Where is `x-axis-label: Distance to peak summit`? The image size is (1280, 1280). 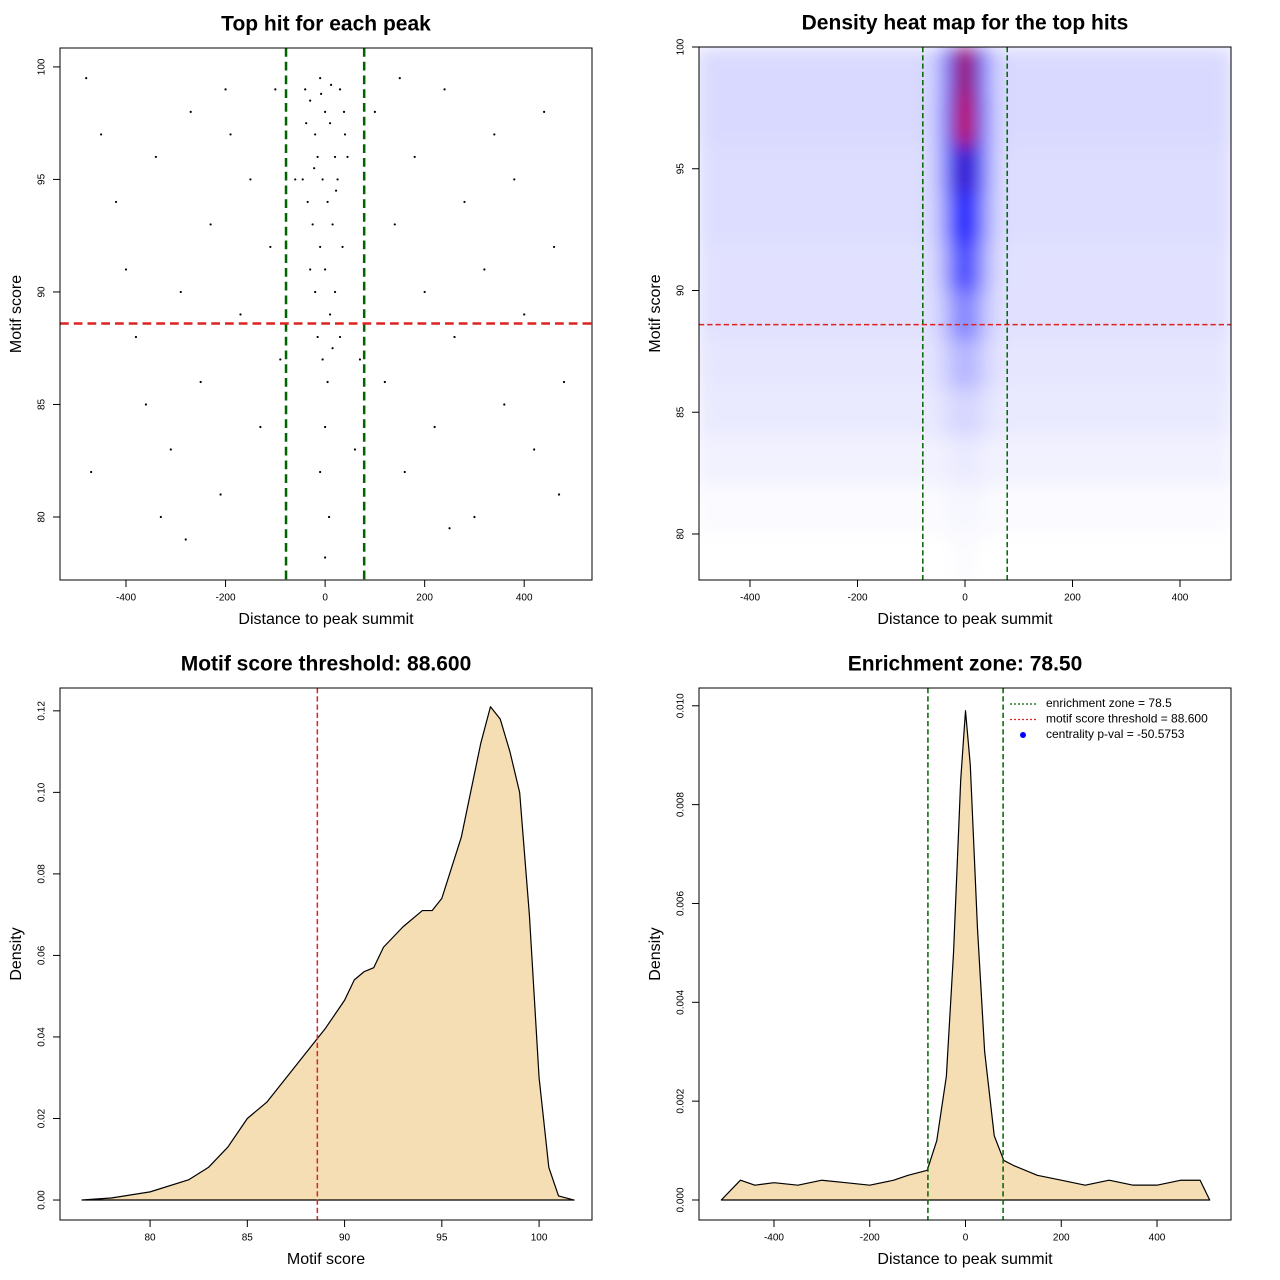 x-axis-label: Distance to peak summit is located at coordinates (965, 1259).